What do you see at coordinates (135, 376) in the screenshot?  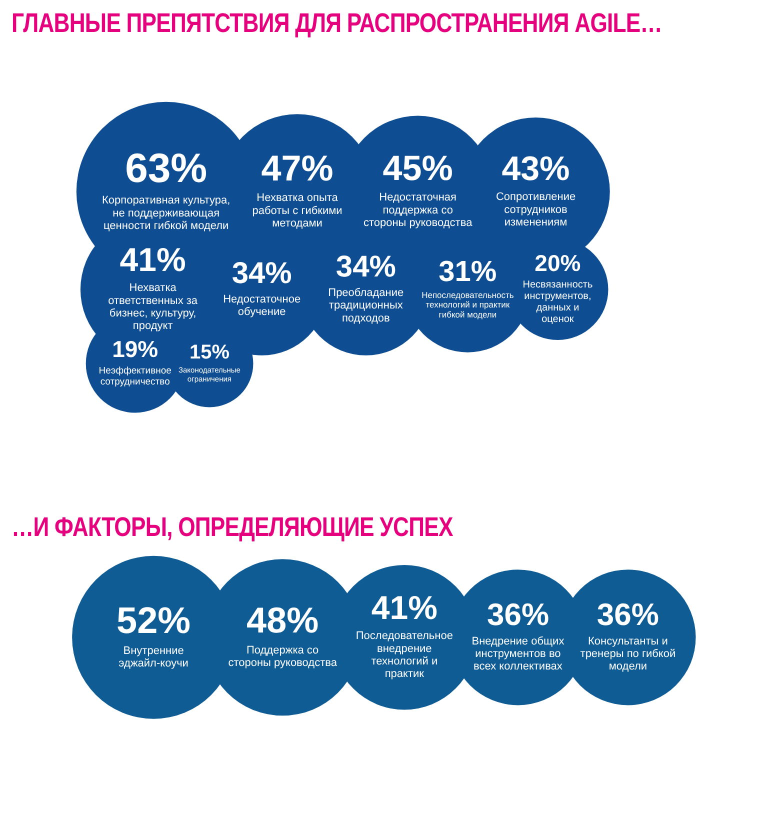 I see `category-label: Неэффективное сотрудничество` at bounding box center [135, 376].